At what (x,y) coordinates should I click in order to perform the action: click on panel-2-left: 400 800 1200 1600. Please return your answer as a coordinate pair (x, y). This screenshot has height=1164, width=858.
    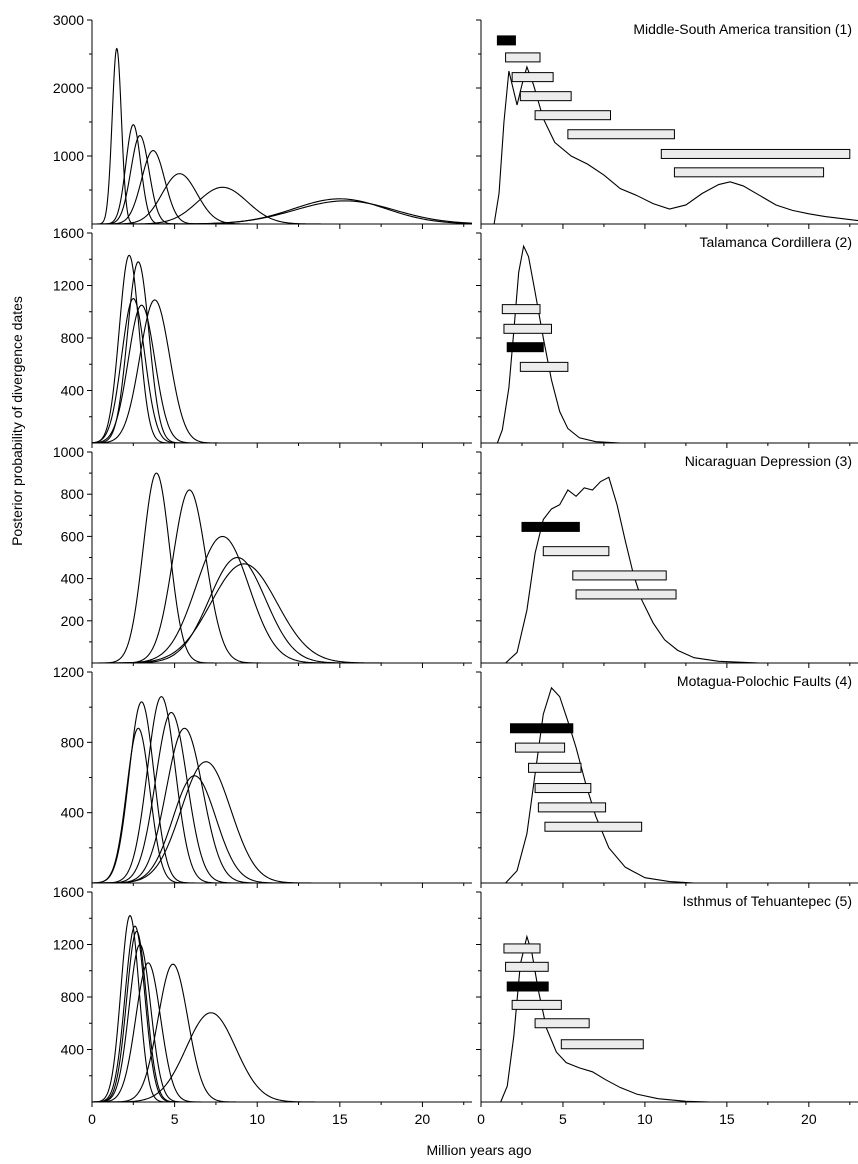
    Looking at the image, I should click on (262, 336).